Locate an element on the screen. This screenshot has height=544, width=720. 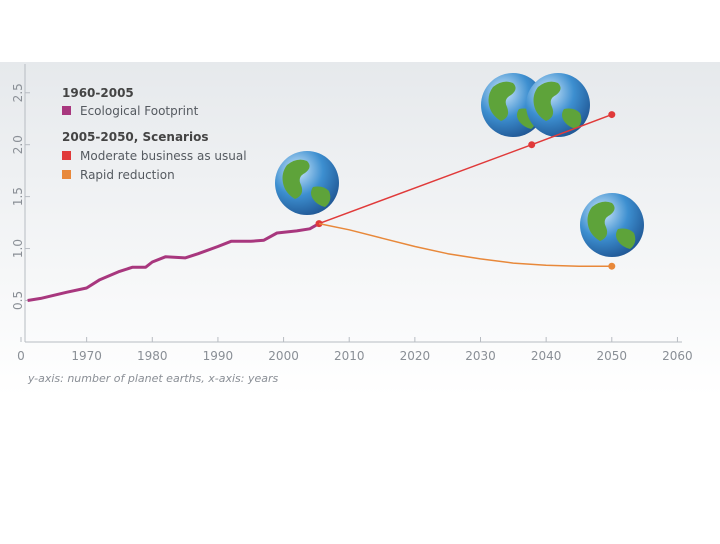
x-tick-label: 2010 is located at coordinates (349, 356).